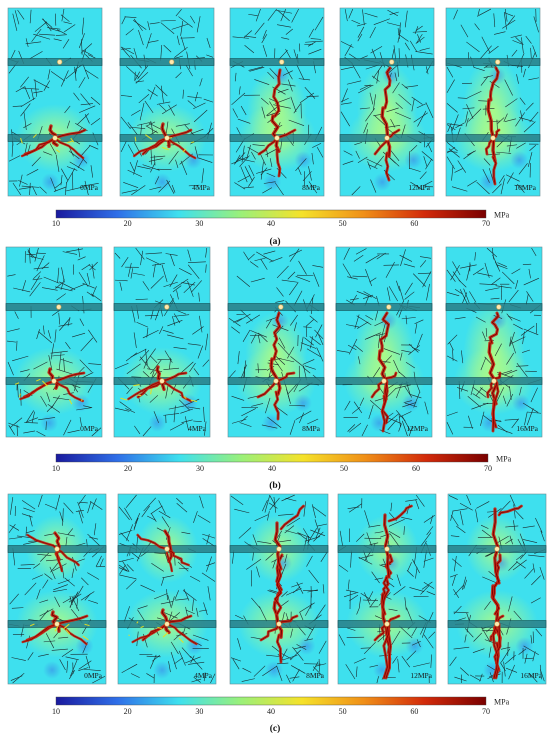 This screenshot has width=550, height=737. Describe the element at coordinates (50, 182) in the screenshot. I see `low-stress-spot` at that location.